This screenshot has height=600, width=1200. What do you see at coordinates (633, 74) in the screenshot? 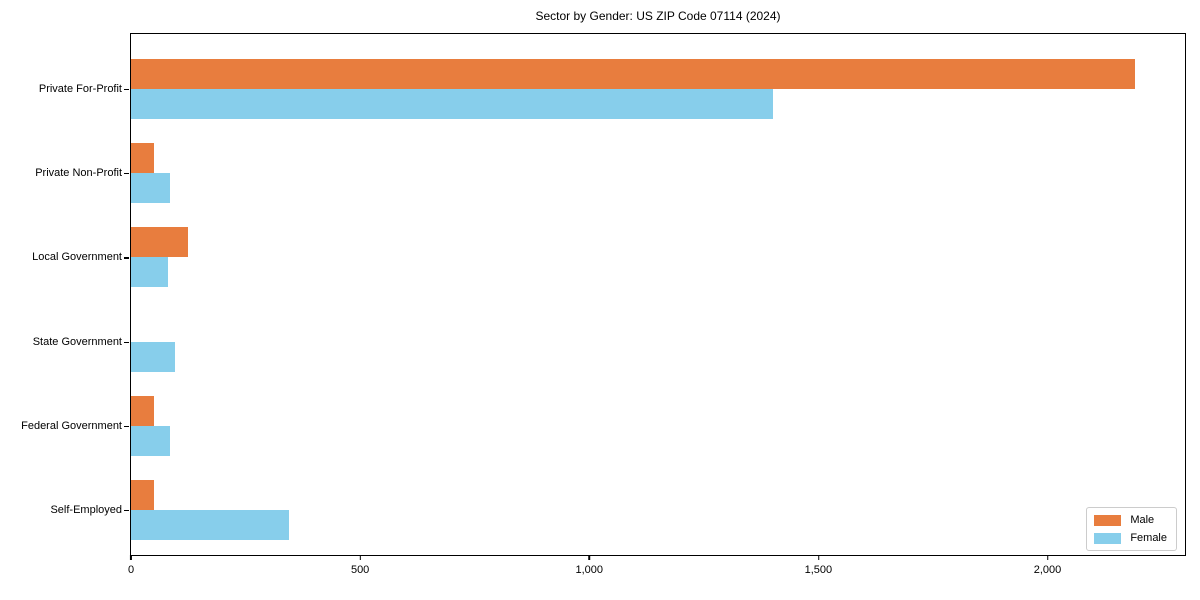
I see `bar-male-private-for-profit` at bounding box center [633, 74].